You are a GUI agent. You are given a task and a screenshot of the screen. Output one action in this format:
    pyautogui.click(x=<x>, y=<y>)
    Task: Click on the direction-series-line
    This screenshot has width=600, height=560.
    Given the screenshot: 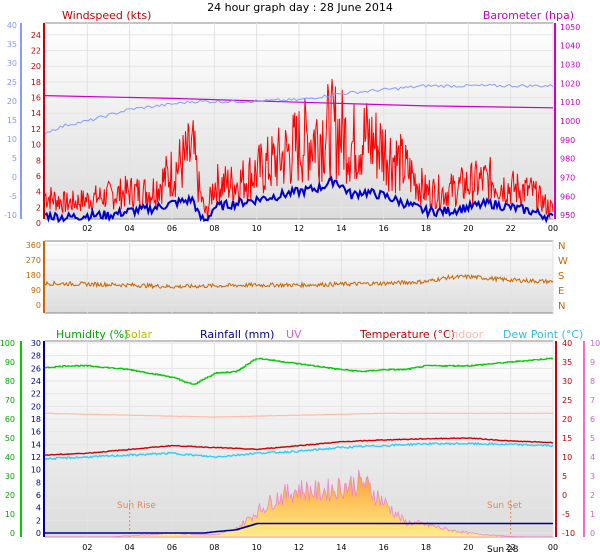 What is the action you would take?
    pyautogui.click(x=299, y=281)
    